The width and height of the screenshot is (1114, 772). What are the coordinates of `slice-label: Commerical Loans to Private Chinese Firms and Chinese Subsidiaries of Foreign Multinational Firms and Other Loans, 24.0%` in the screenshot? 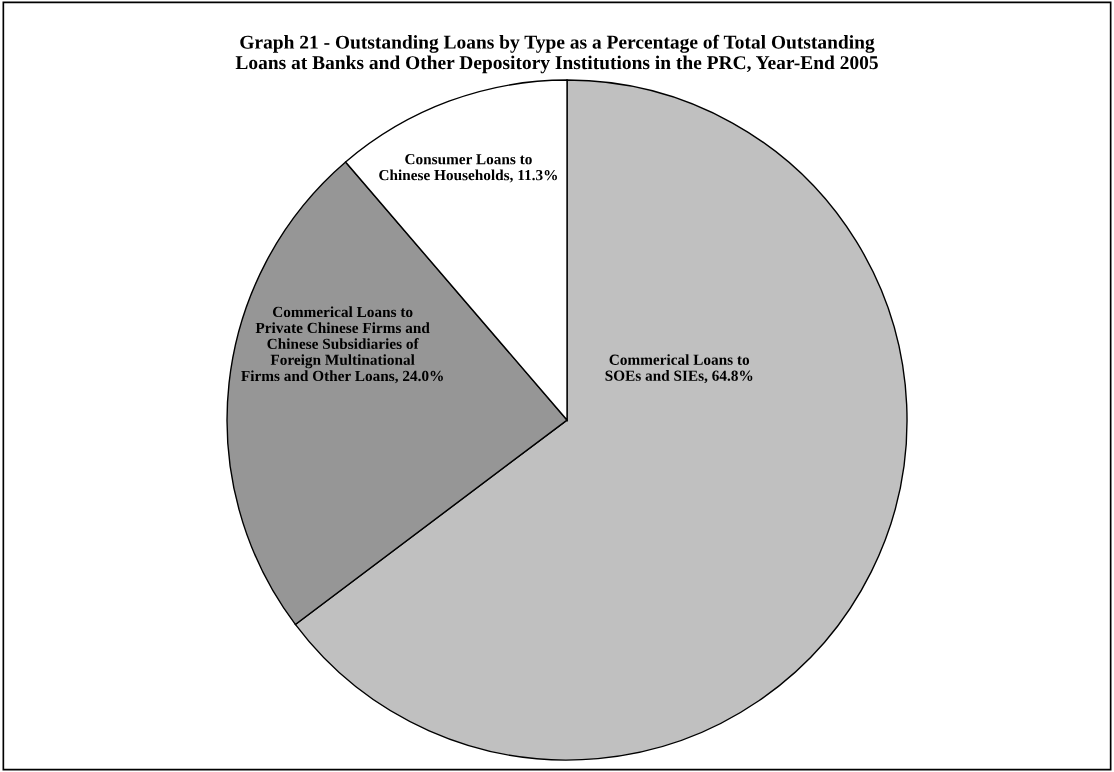 It's located at (342, 345).